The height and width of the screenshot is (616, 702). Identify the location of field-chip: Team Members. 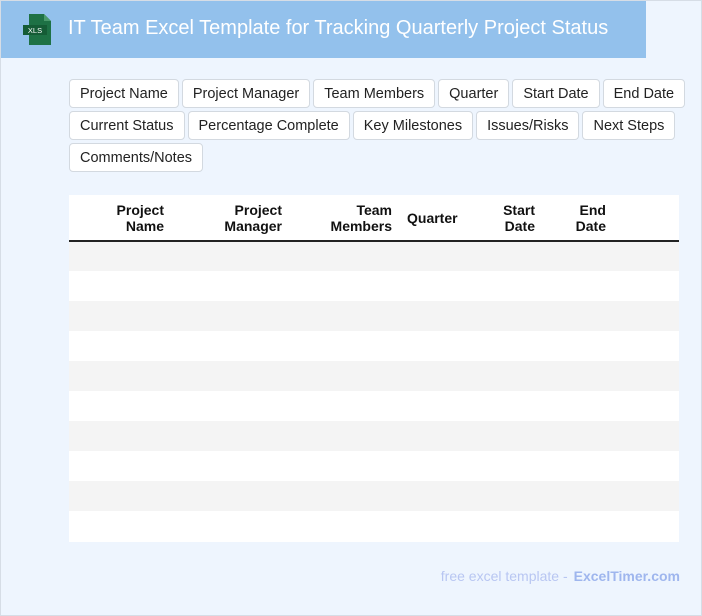
(374, 93).